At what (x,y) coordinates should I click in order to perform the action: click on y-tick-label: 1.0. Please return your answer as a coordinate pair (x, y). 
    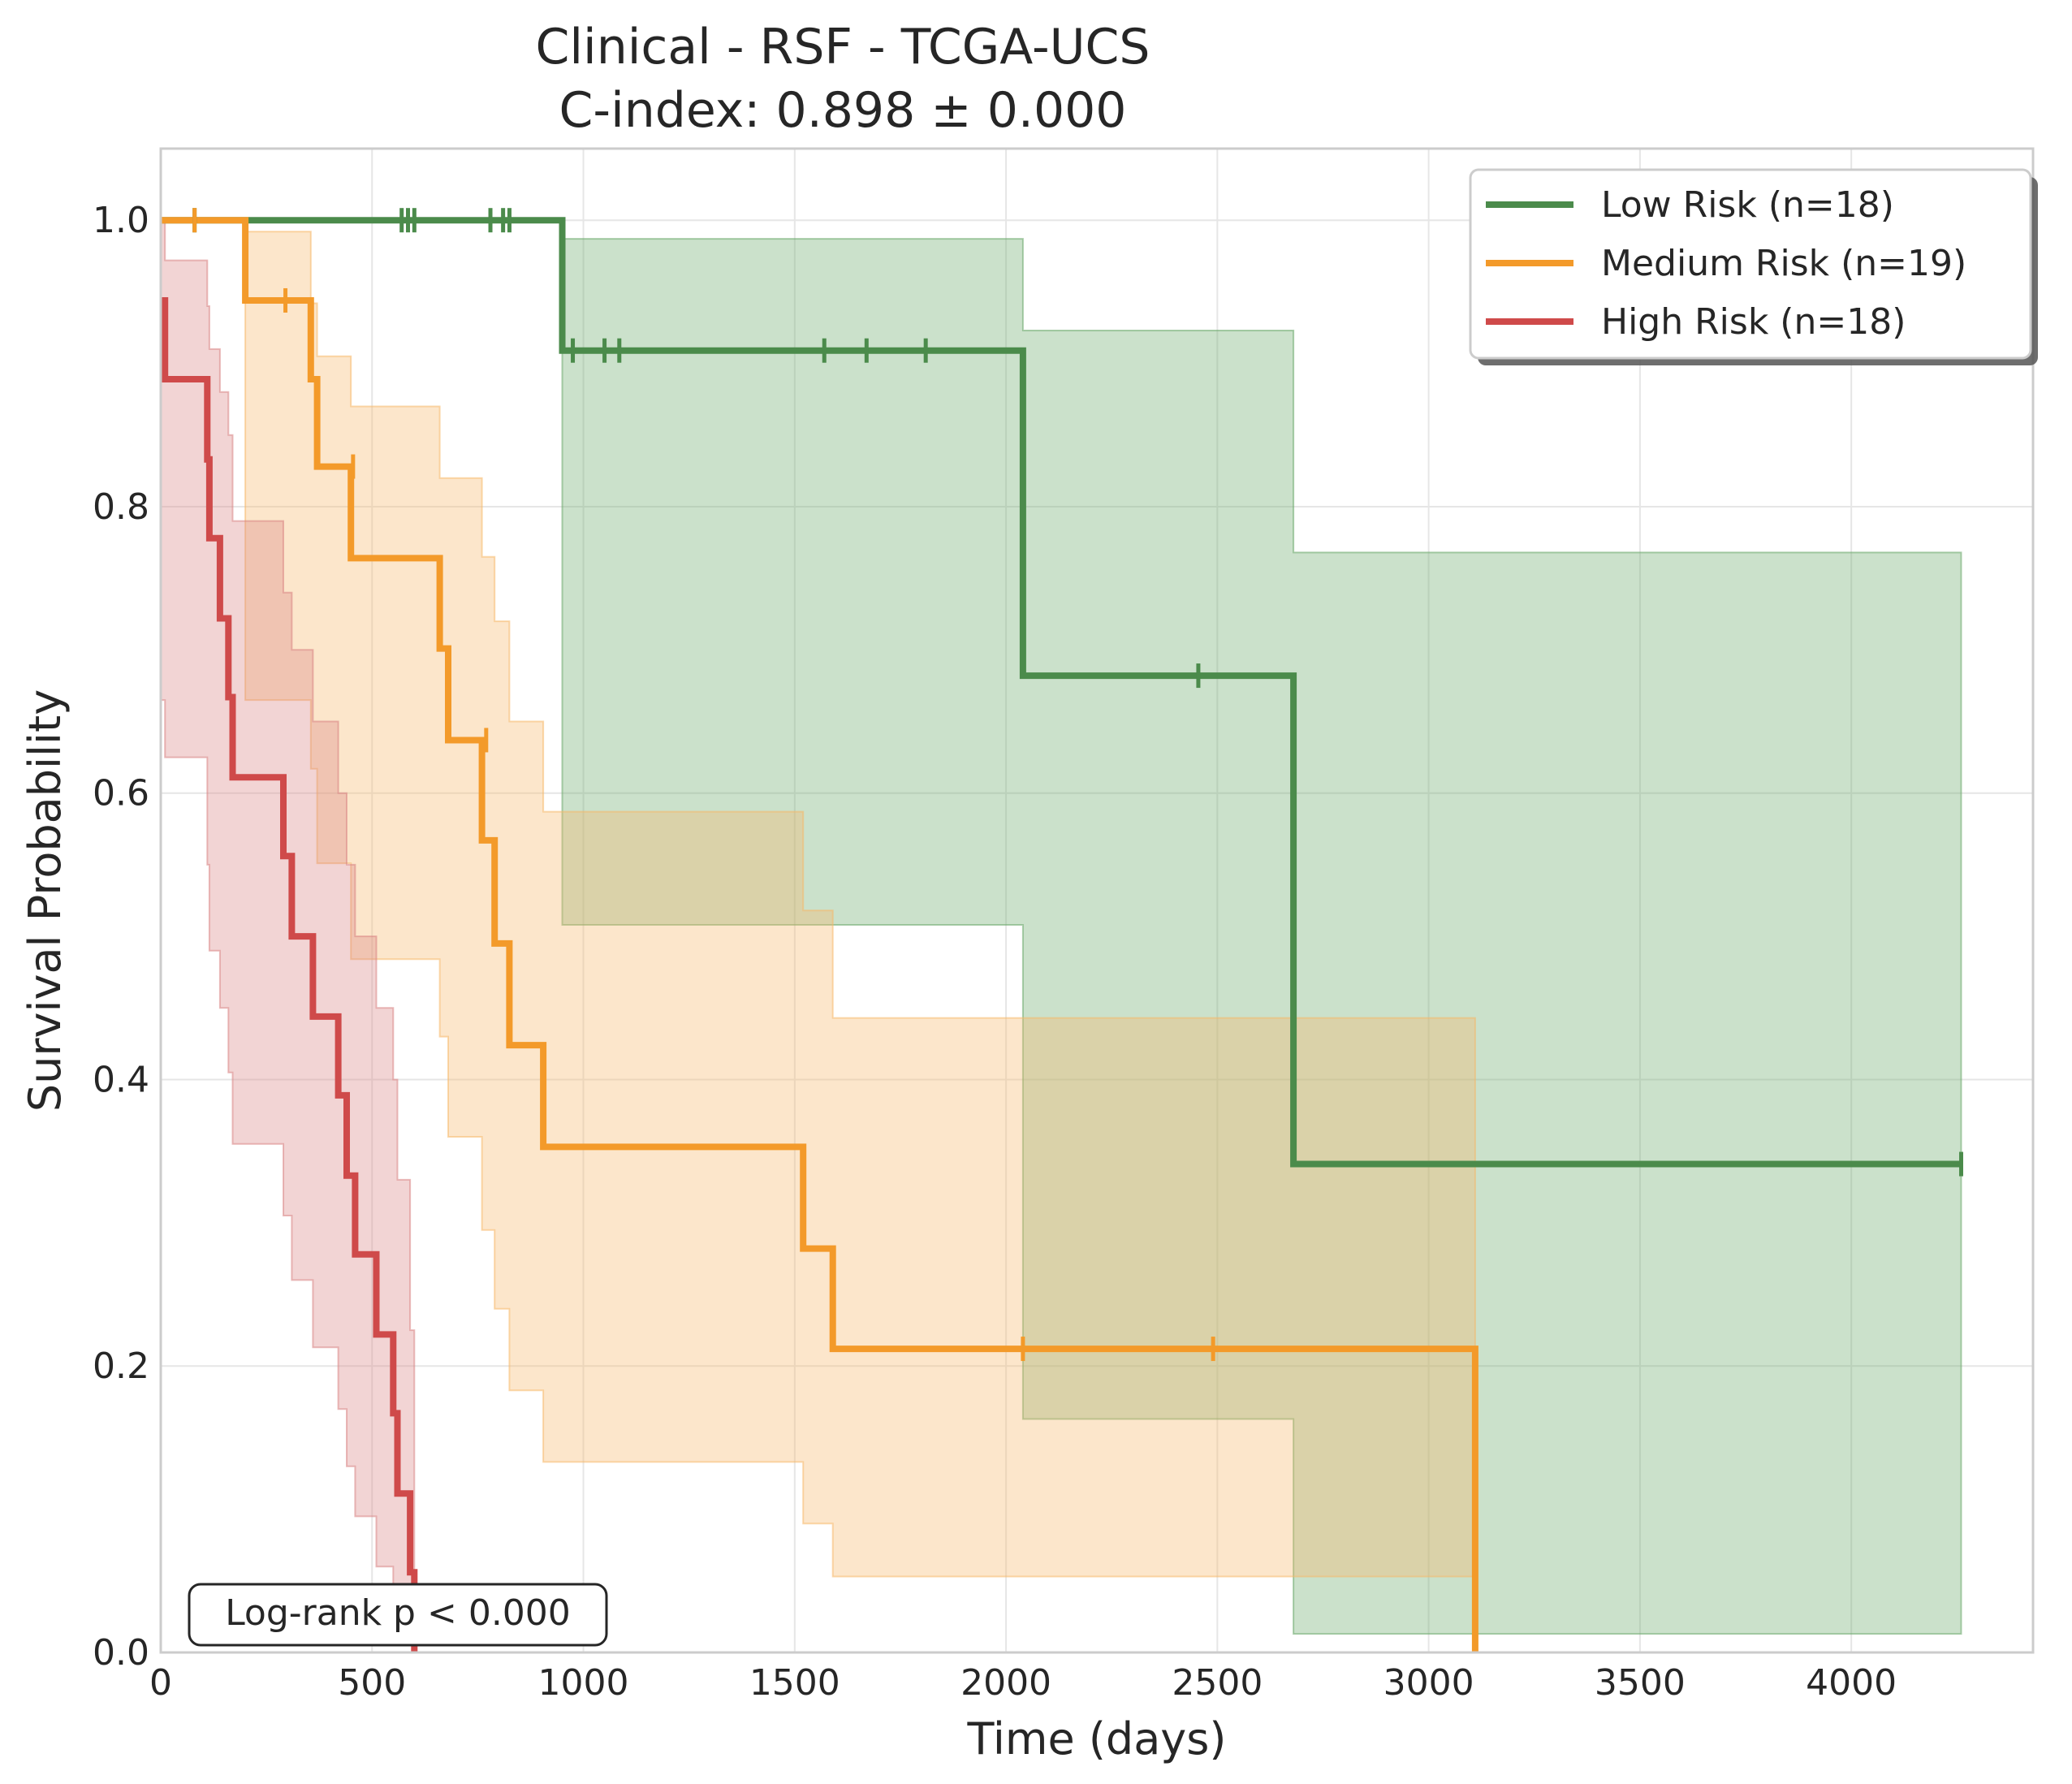
    Looking at the image, I should click on (121, 220).